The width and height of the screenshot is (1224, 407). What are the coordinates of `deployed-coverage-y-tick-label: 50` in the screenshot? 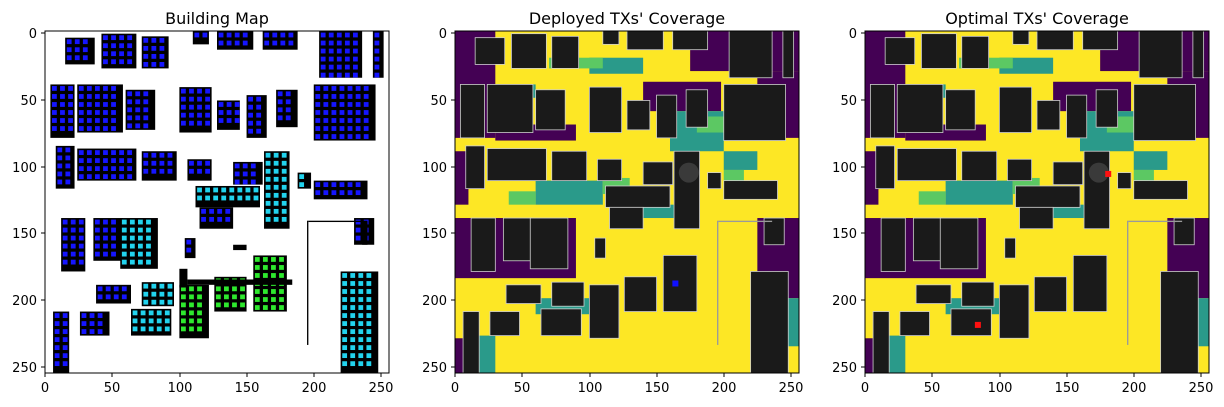 It's located at (438, 101).